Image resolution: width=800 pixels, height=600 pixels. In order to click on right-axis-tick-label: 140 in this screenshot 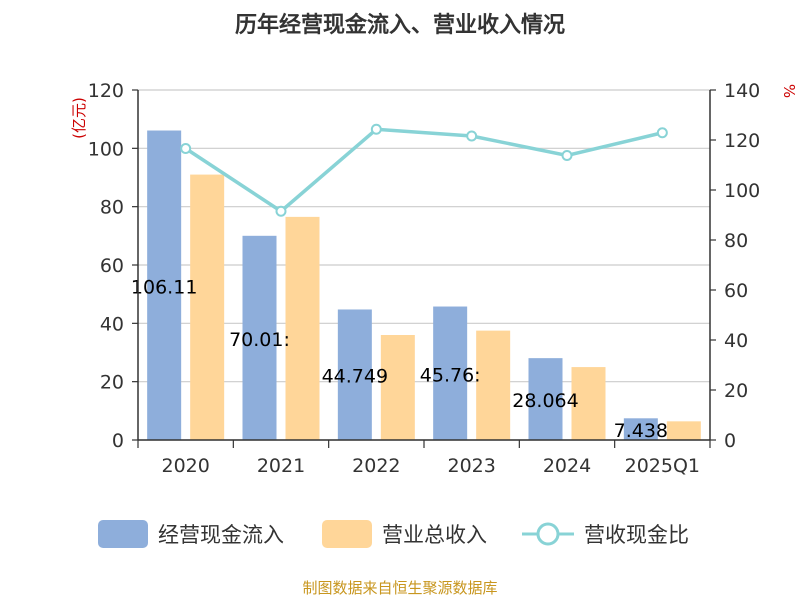, I will do `click(742, 91)`.